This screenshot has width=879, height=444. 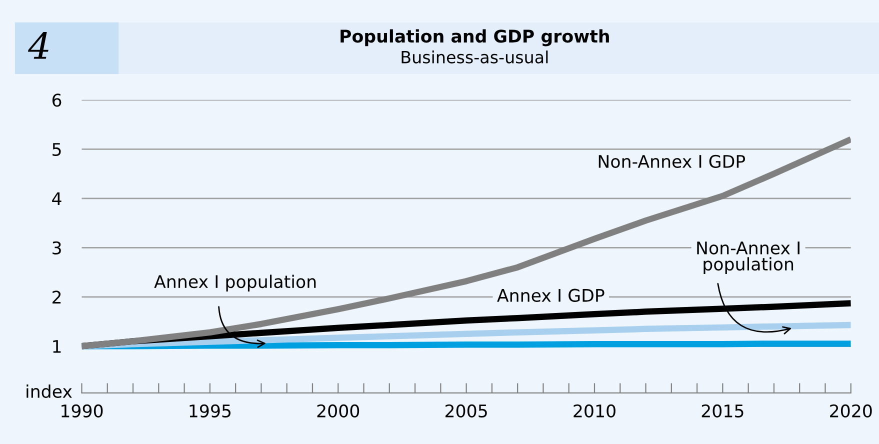 I want to click on text: Annex I population, so click(x=235, y=283).